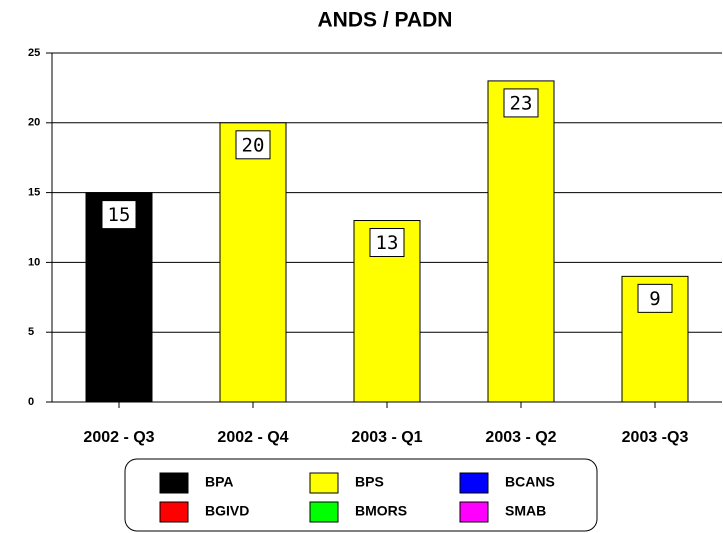  Describe the element at coordinates (386, 437) in the screenshot. I see `x-tick-label: 2003 - Q1` at that location.